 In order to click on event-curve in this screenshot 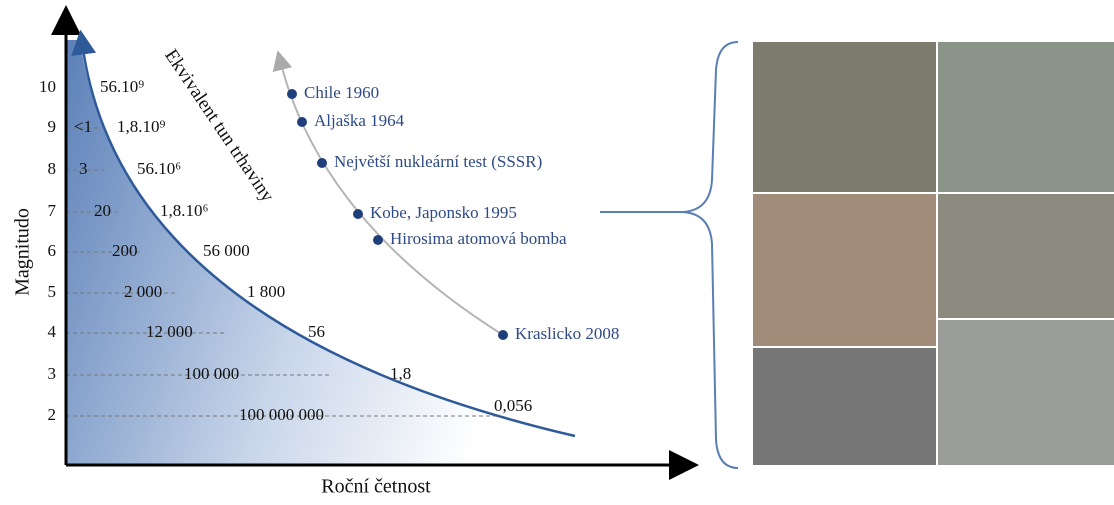, I will do `click(388, 193)`.